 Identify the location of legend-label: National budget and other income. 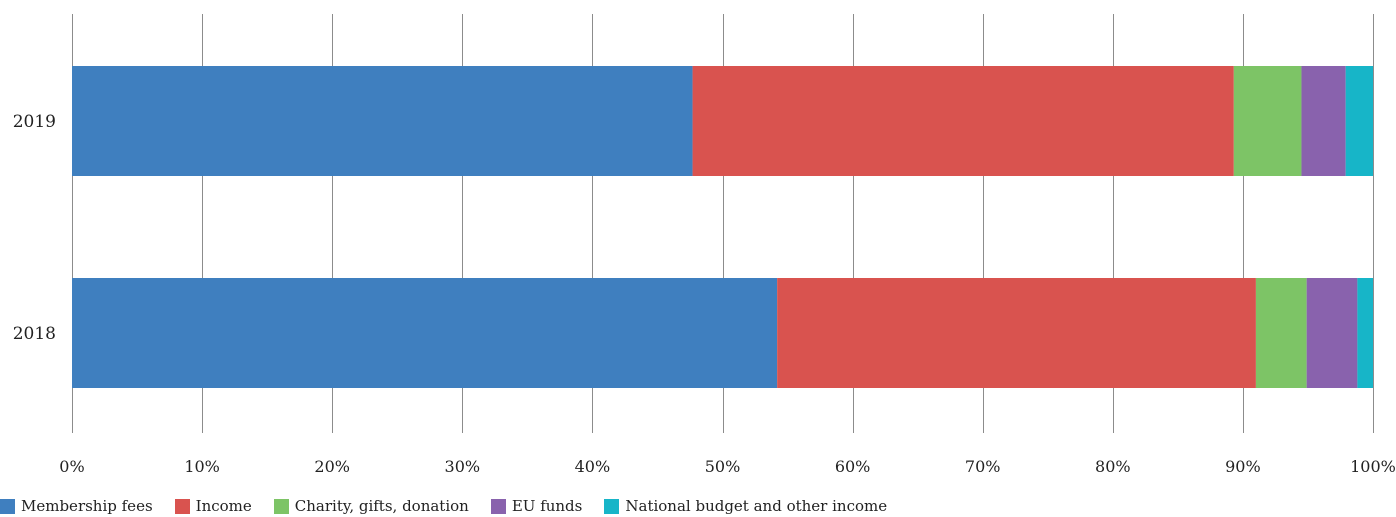
(756, 506).